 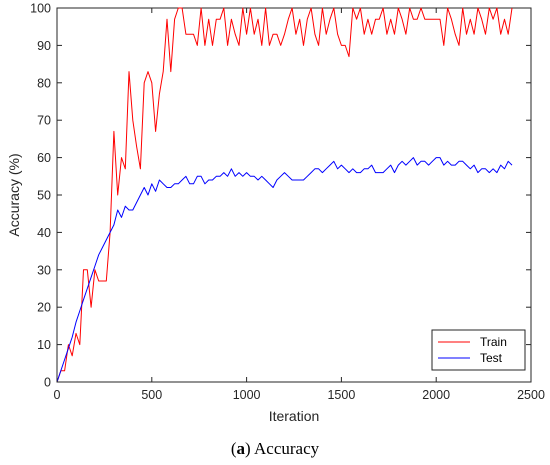 What do you see at coordinates (44, 158) in the screenshot?
I see `y-tick-label: 60` at bounding box center [44, 158].